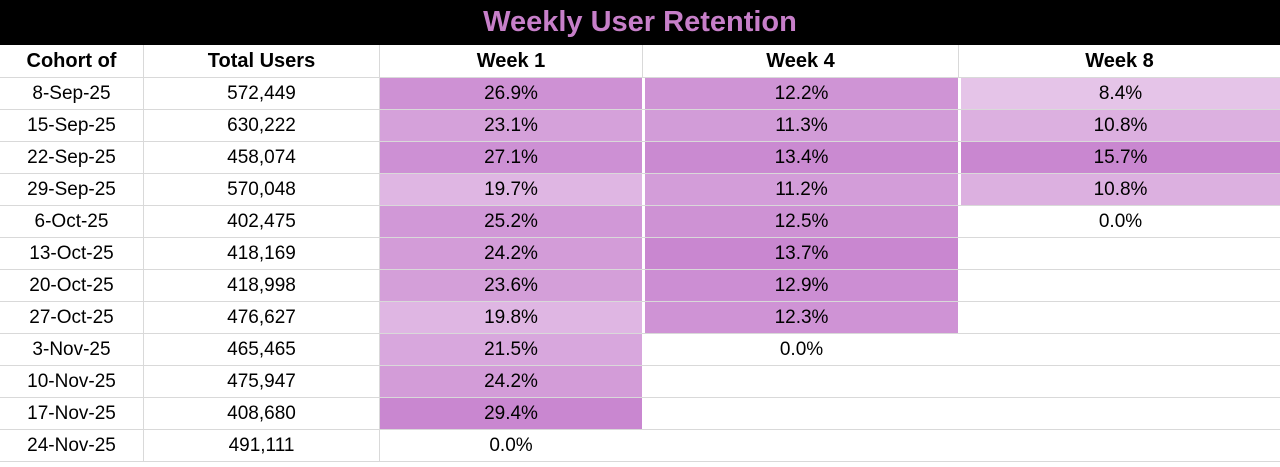  What do you see at coordinates (71, 285) in the screenshot?
I see `cohort-cell: 20-Oct-25` at bounding box center [71, 285].